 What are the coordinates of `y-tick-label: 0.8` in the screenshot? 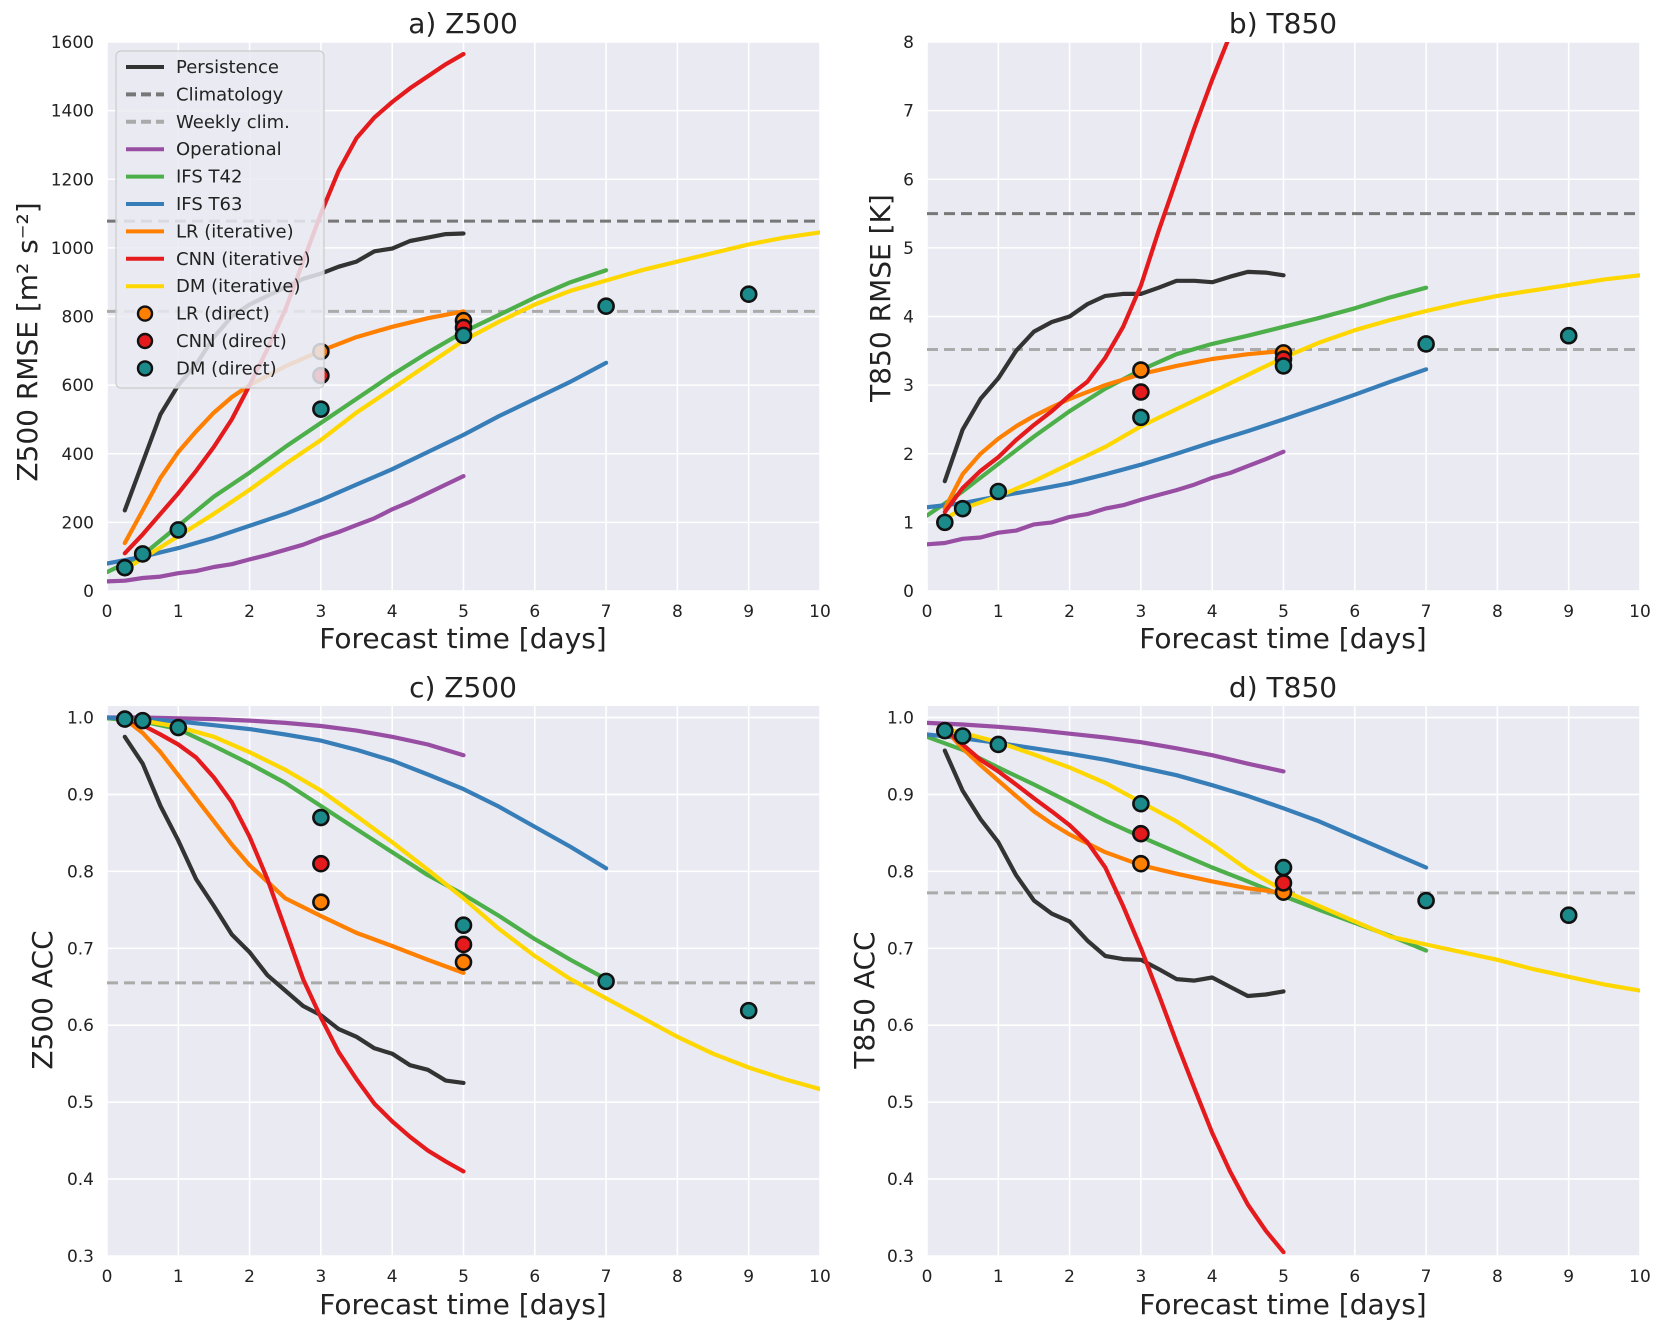 It's located at (80, 872).